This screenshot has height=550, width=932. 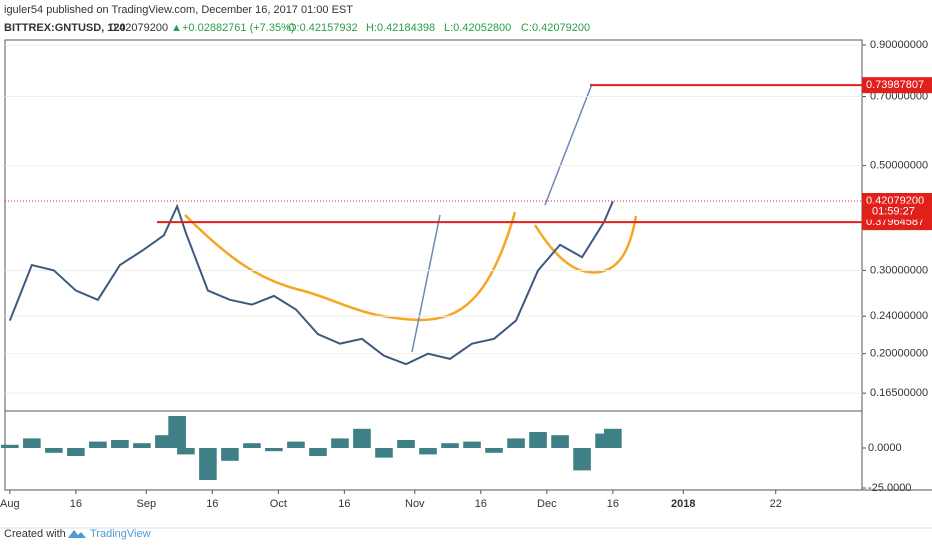 I want to click on countdown: 01:59:27, so click(x=893, y=211).